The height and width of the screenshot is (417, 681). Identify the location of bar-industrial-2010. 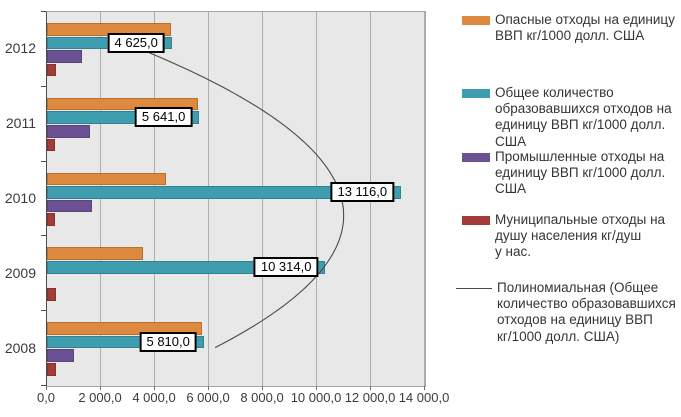
(69, 206).